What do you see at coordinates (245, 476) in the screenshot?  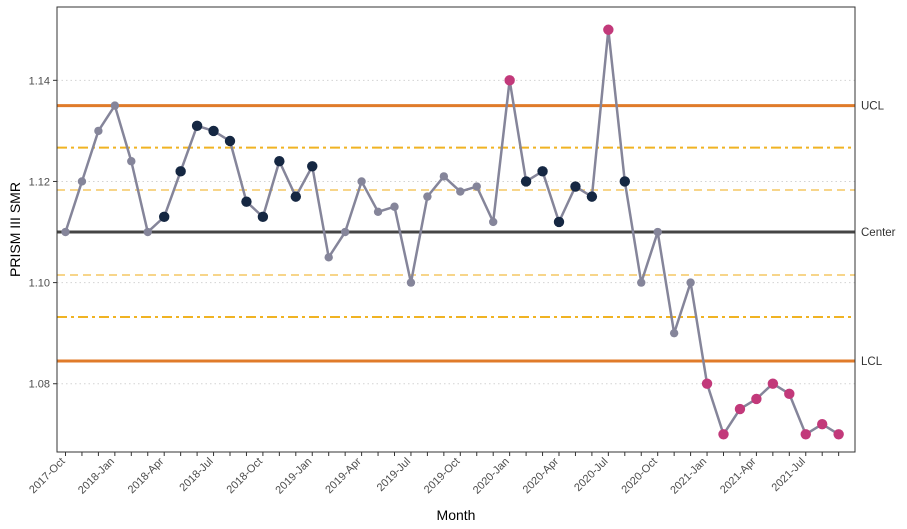 I see `x-tick-label: 2018-Oct` at bounding box center [245, 476].